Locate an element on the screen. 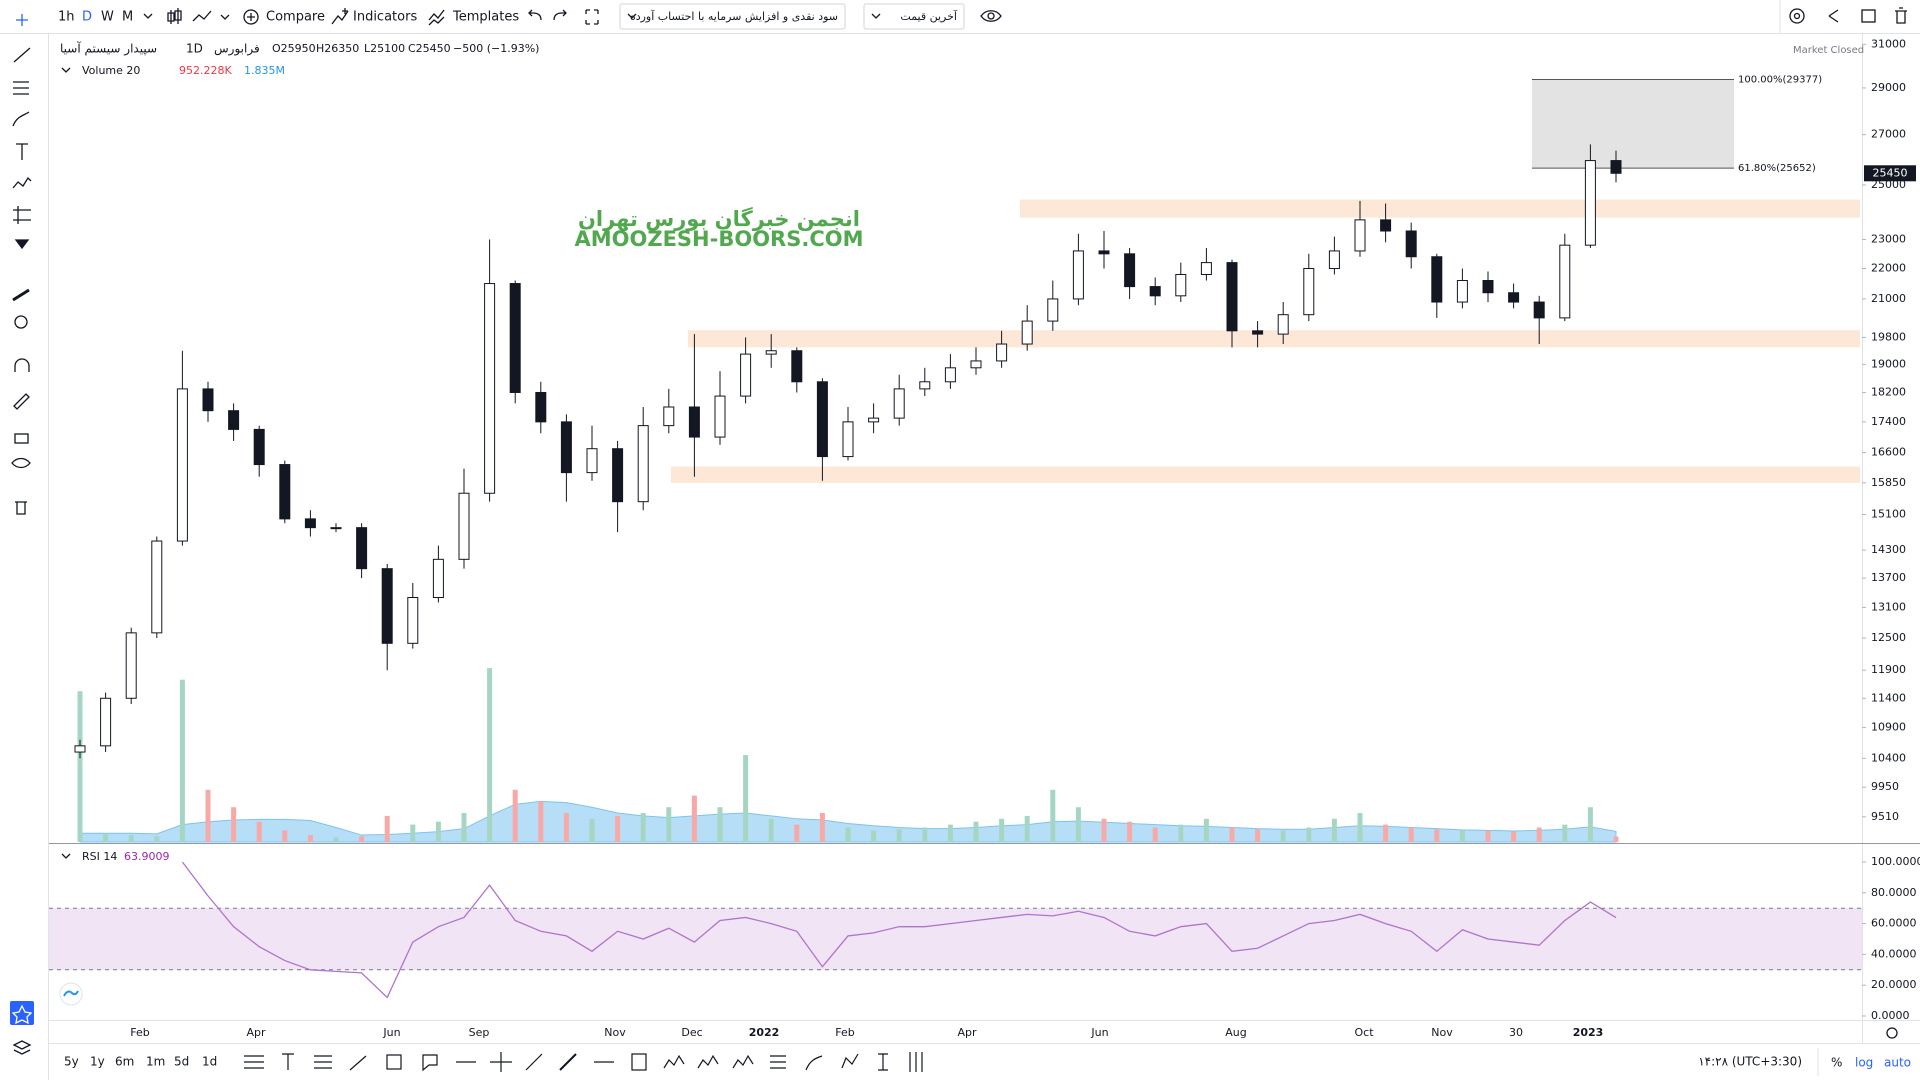 The height and width of the screenshot is (1080, 1920). layers-button is located at coordinates (22, 1047).